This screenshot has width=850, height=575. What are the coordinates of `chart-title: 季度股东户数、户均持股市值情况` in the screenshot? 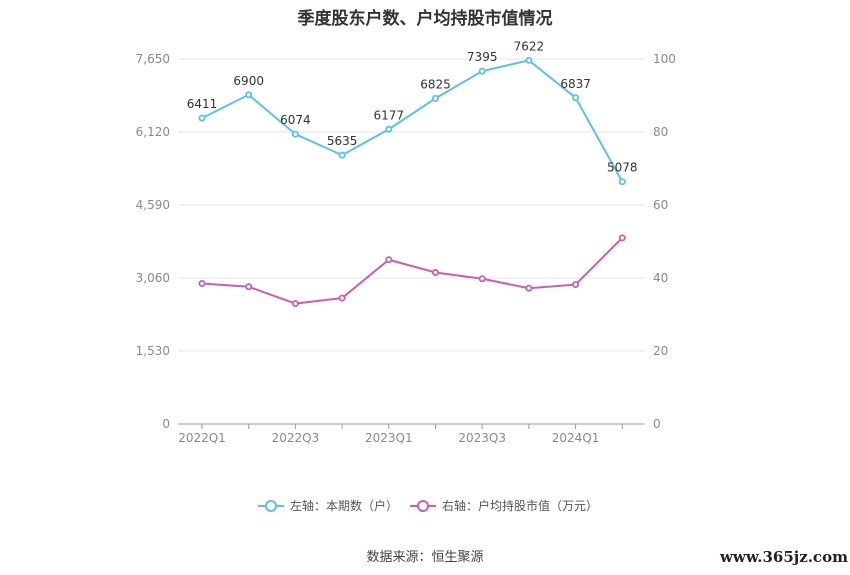 It's located at (425, 19).